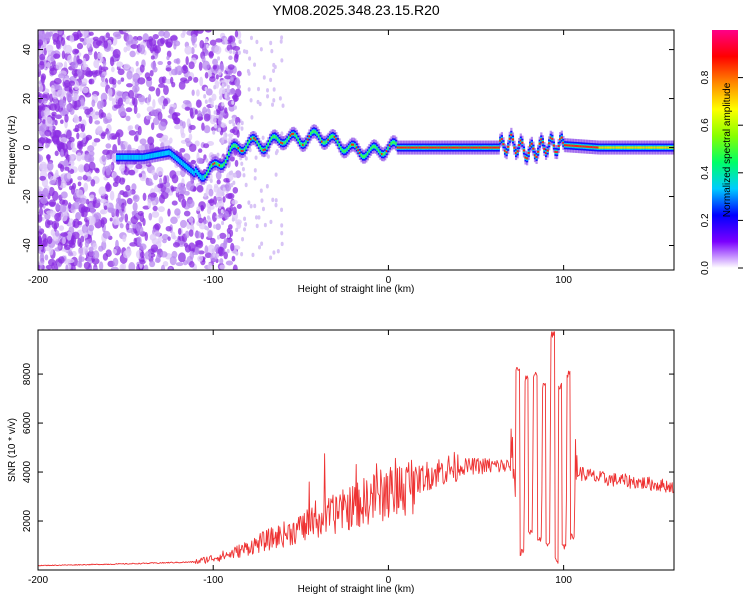 The height and width of the screenshot is (600, 750). What do you see at coordinates (705, 172) in the screenshot?
I see `colorbar-tick-label: 0.4` at bounding box center [705, 172].